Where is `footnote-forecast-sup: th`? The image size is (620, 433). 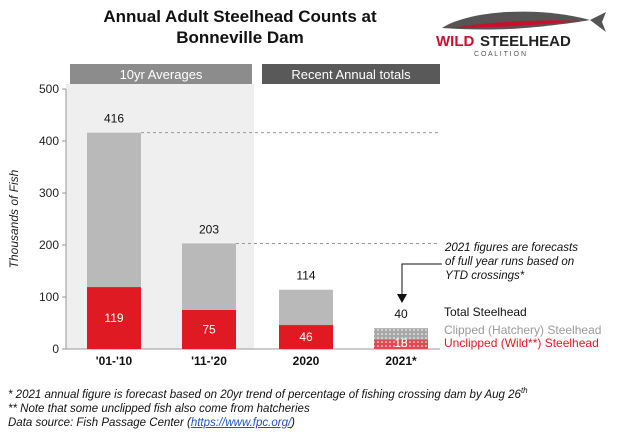 footnote-forecast-sup: th is located at coordinates (524, 390).